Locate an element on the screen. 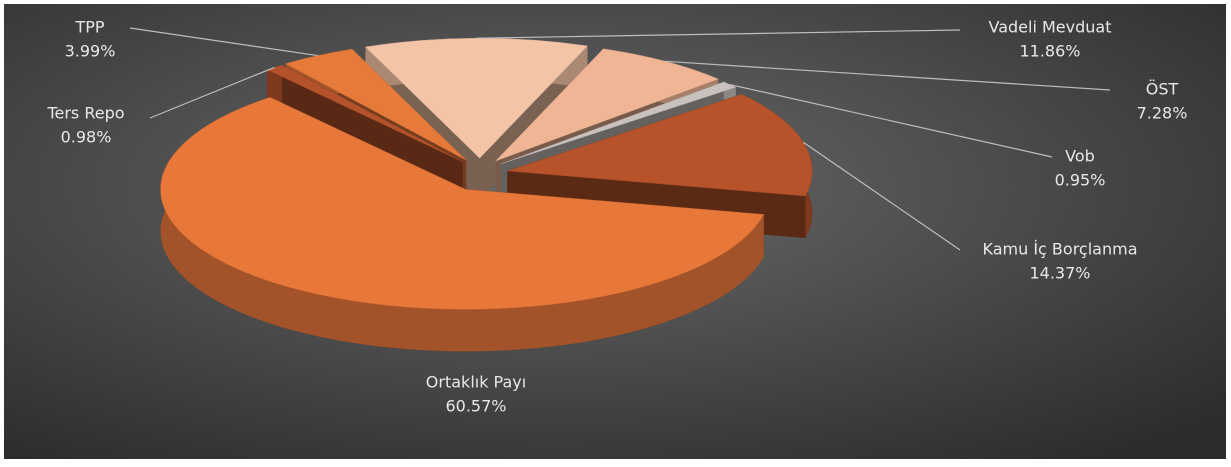 Image resolution: width=1231 pixels, height=467 pixels. slice-label: Vadeli Mevduat is located at coordinates (1050, 27).